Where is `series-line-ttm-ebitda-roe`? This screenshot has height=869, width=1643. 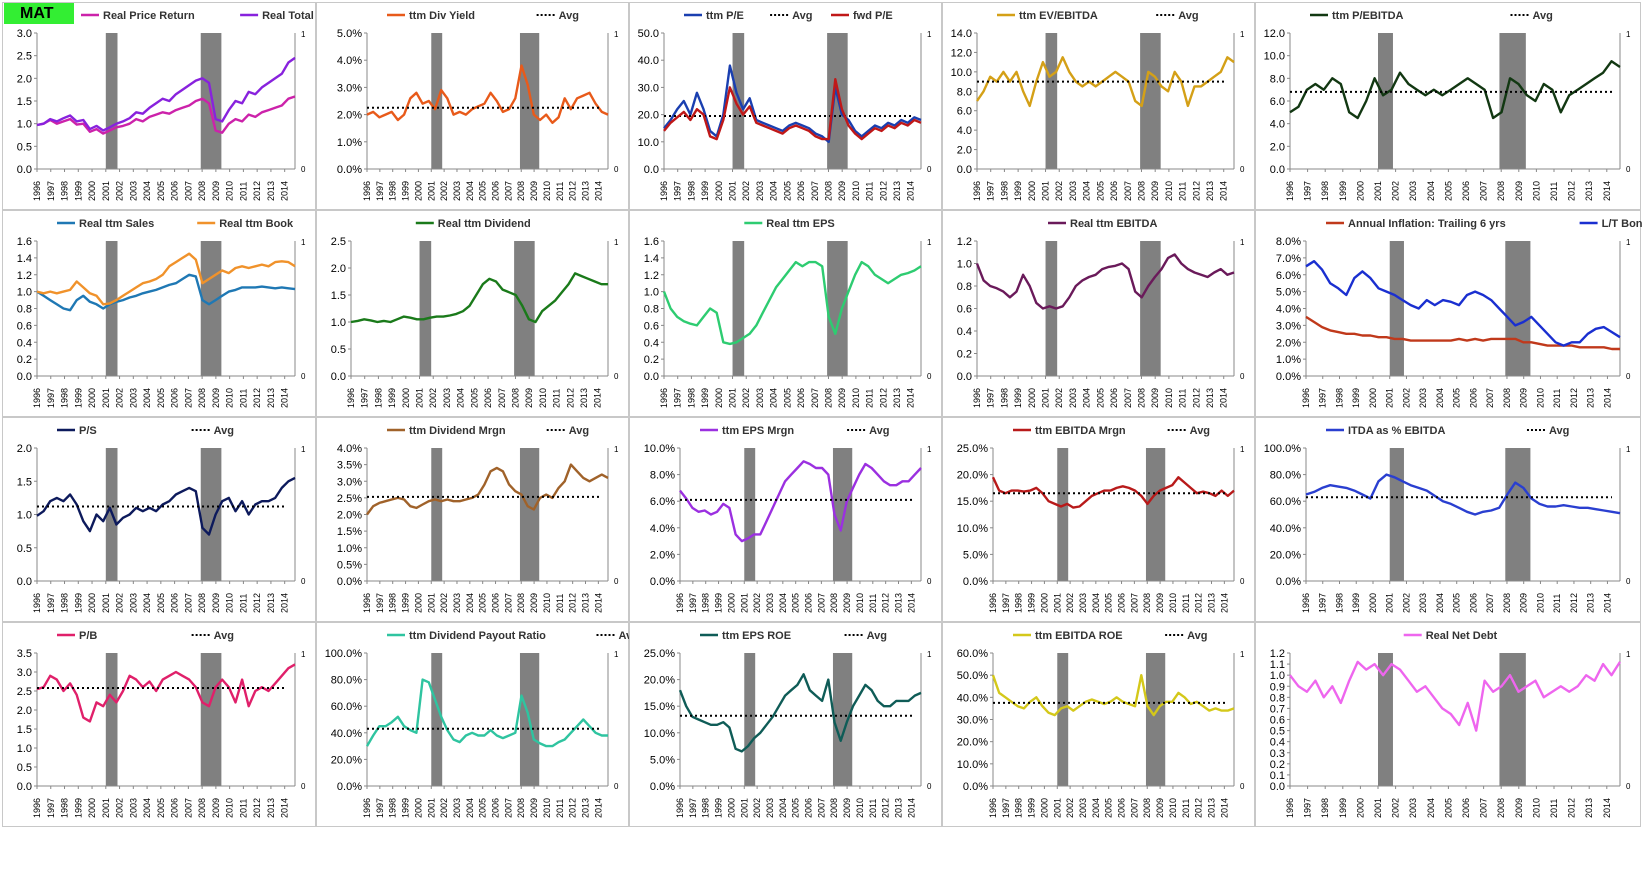 series-line-ttm-ebitda-roe is located at coordinates (1113, 695).